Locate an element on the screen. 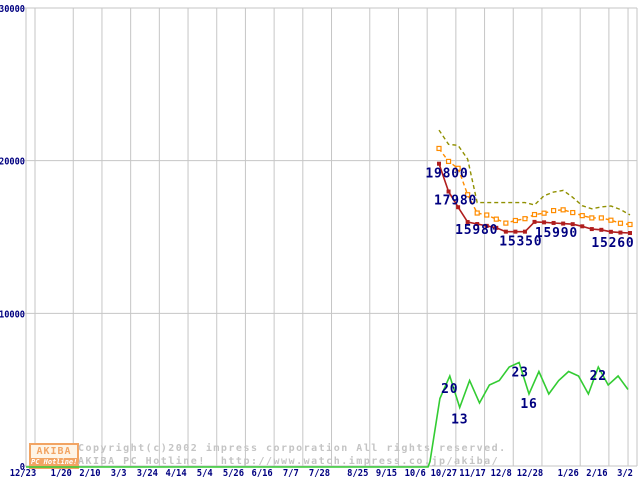  x-axis-label: 6/16 is located at coordinates (262, 473).